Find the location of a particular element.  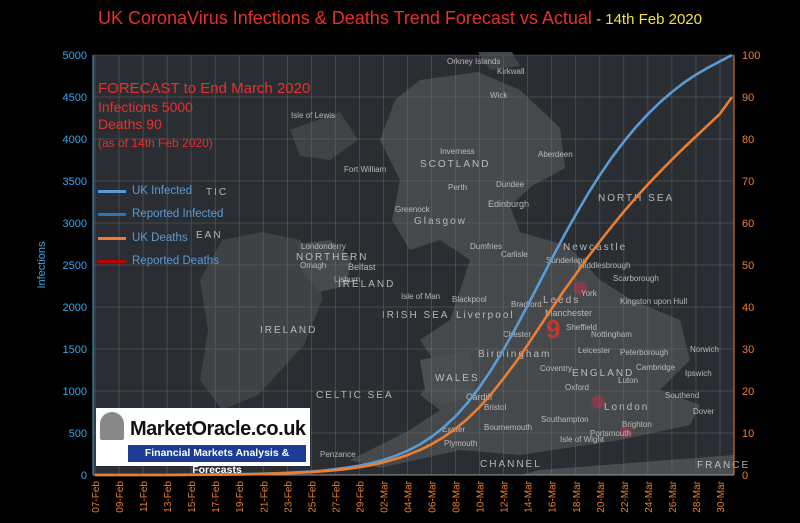

map-label-scarborough: Scarborough is located at coordinates (636, 278).